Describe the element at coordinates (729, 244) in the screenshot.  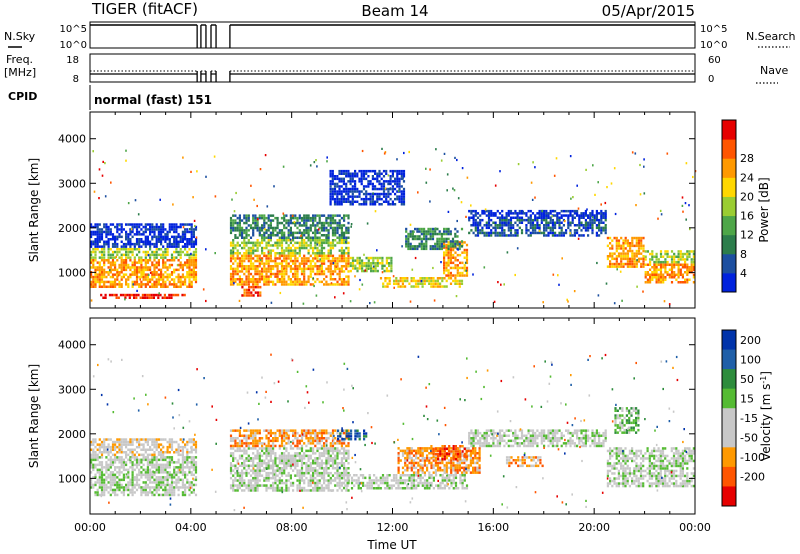
I see `colorbar-swatch` at that location.